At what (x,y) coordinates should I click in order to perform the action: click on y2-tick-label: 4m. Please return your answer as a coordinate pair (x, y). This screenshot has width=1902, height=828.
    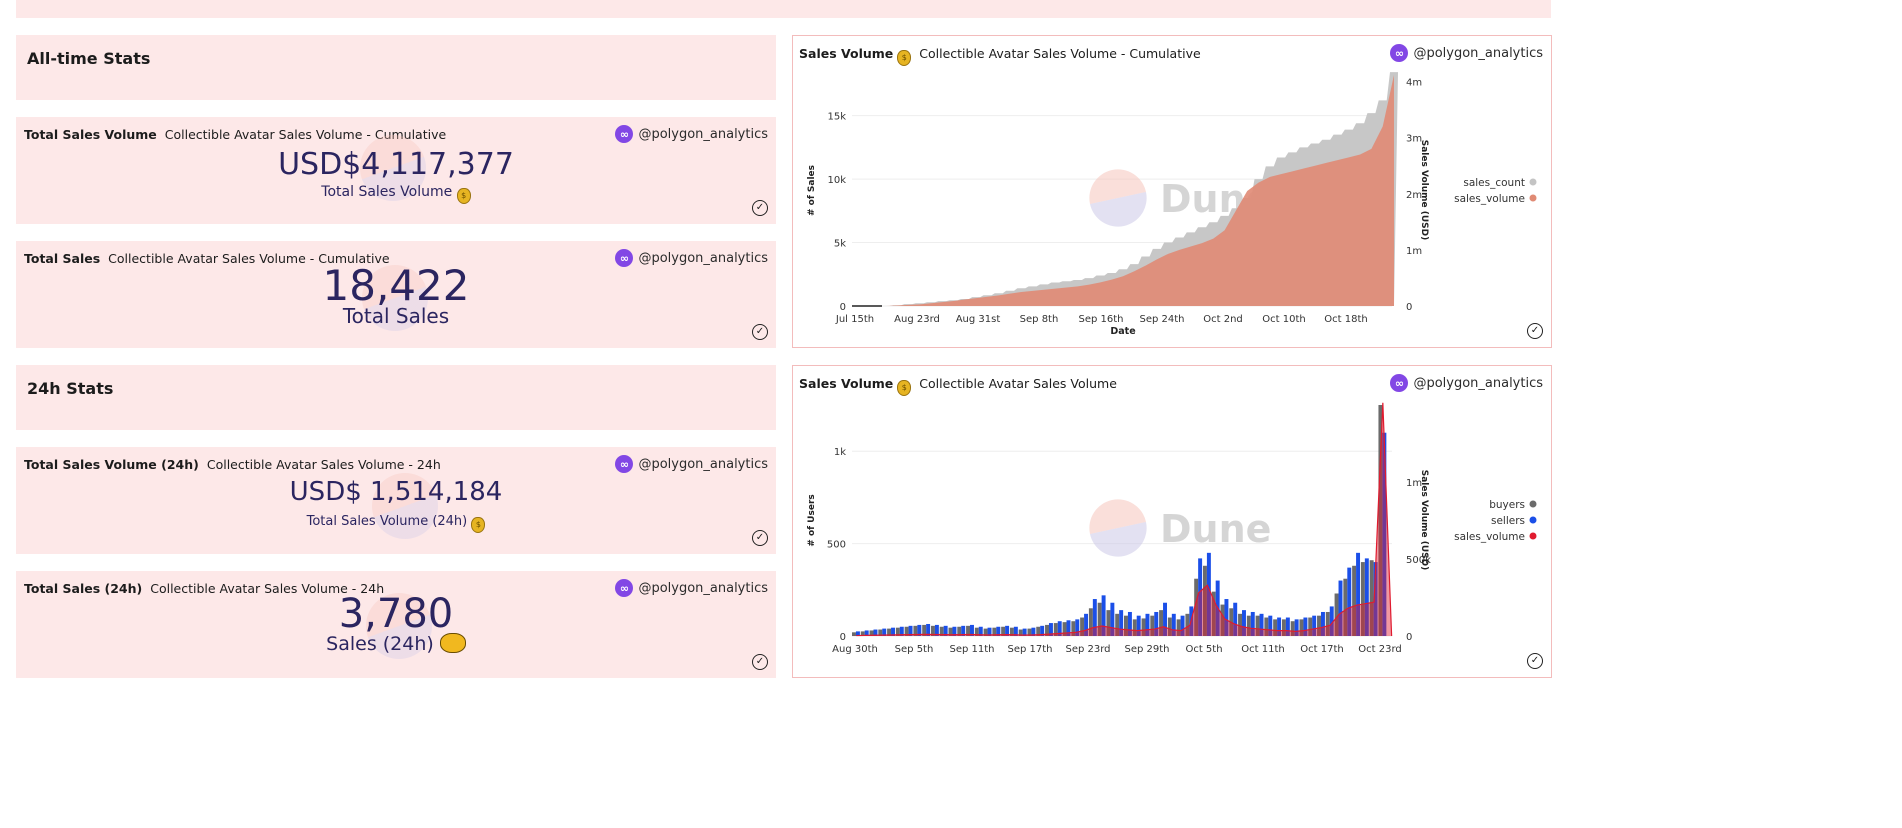
    Looking at the image, I should click on (1414, 83).